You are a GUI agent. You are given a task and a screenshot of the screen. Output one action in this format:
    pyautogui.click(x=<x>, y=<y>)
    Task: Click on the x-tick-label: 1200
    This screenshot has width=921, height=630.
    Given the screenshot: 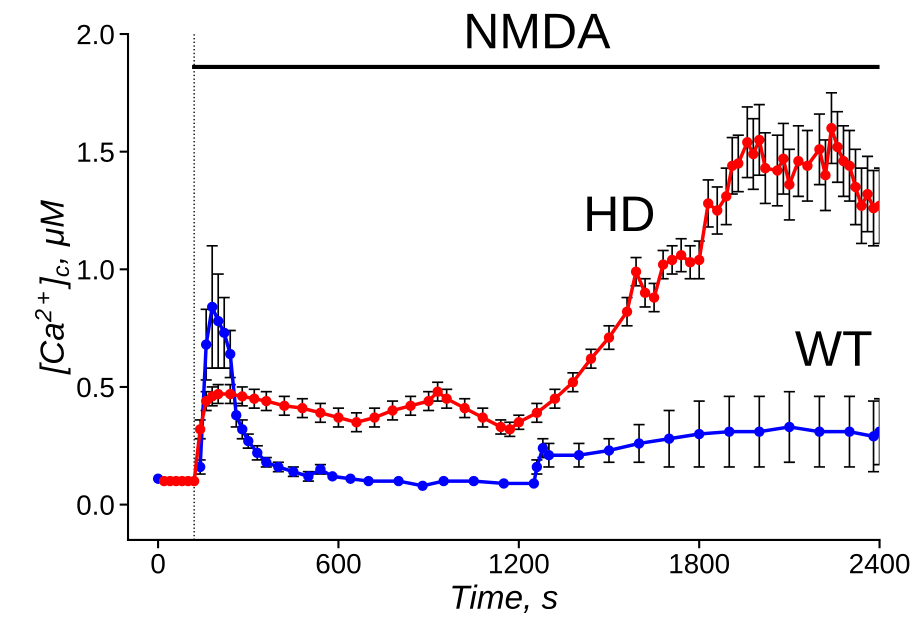 What is the action you would take?
    pyautogui.click(x=519, y=564)
    